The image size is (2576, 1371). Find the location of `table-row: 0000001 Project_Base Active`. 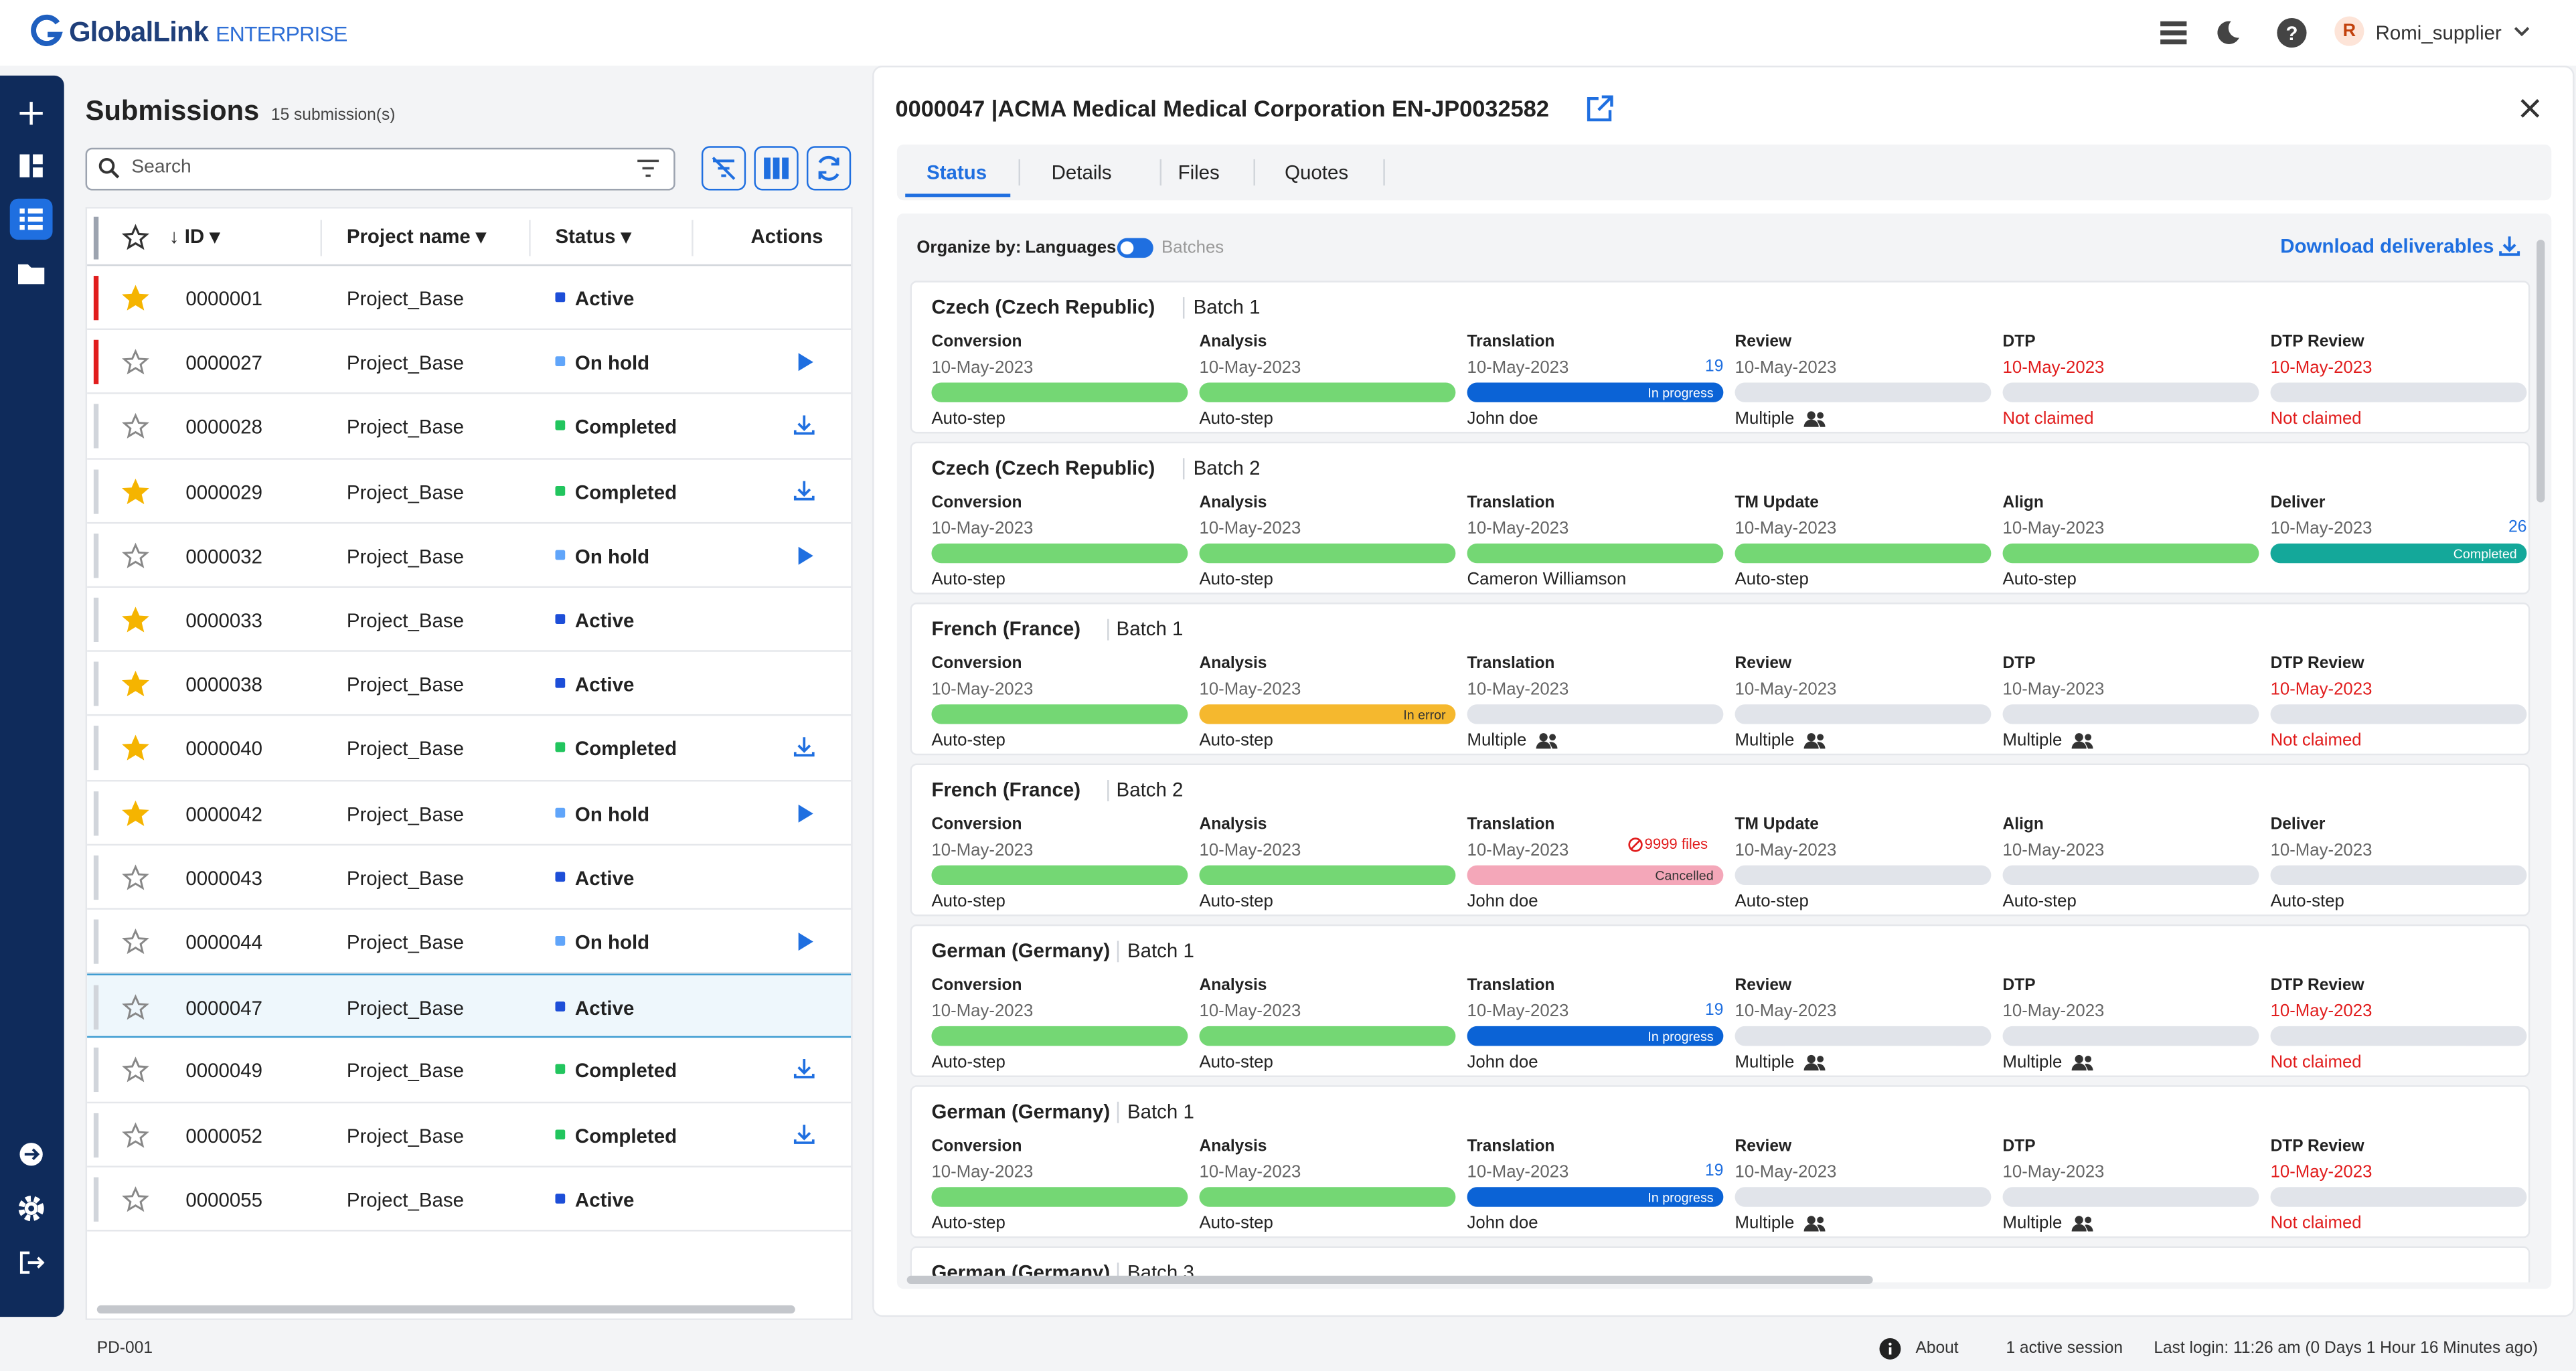

table-row: 0000001 Project_Base Active is located at coordinates (470, 298).